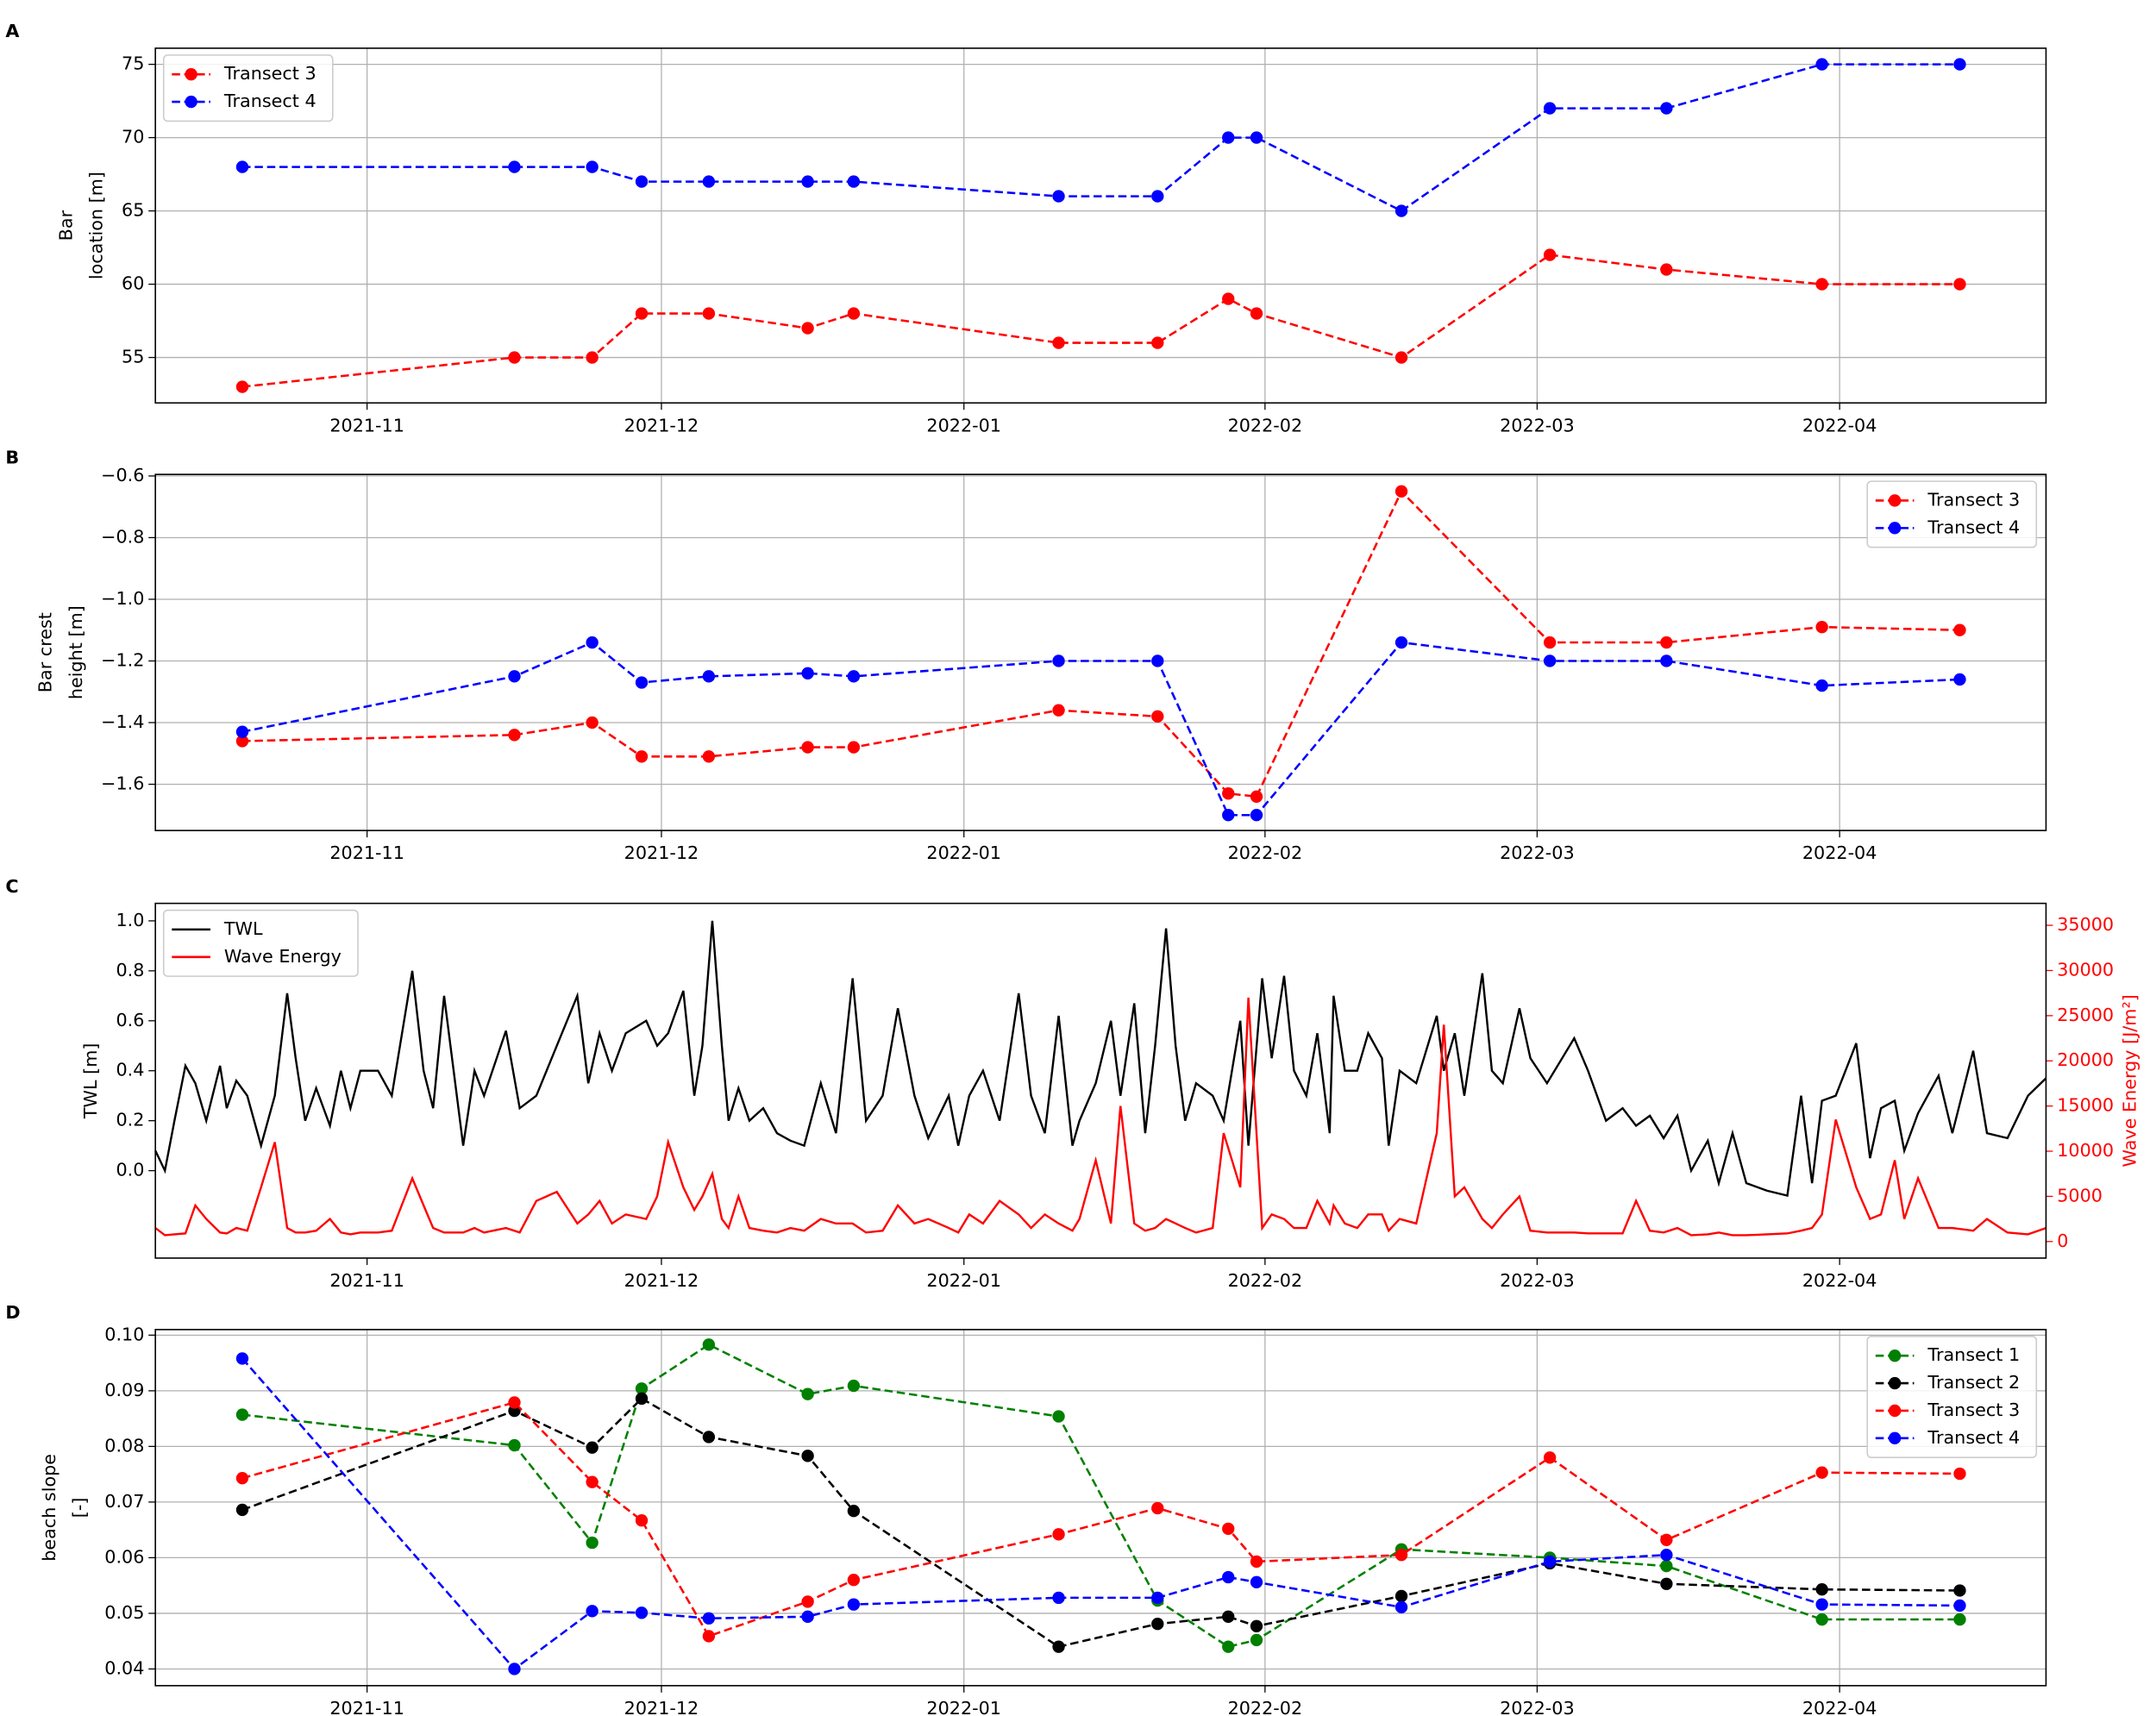 Image resolution: width=2156 pixels, height=1716 pixels. What do you see at coordinates (283, 956) in the screenshot?
I see `legend-label: Wave Energy` at bounding box center [283, 956].